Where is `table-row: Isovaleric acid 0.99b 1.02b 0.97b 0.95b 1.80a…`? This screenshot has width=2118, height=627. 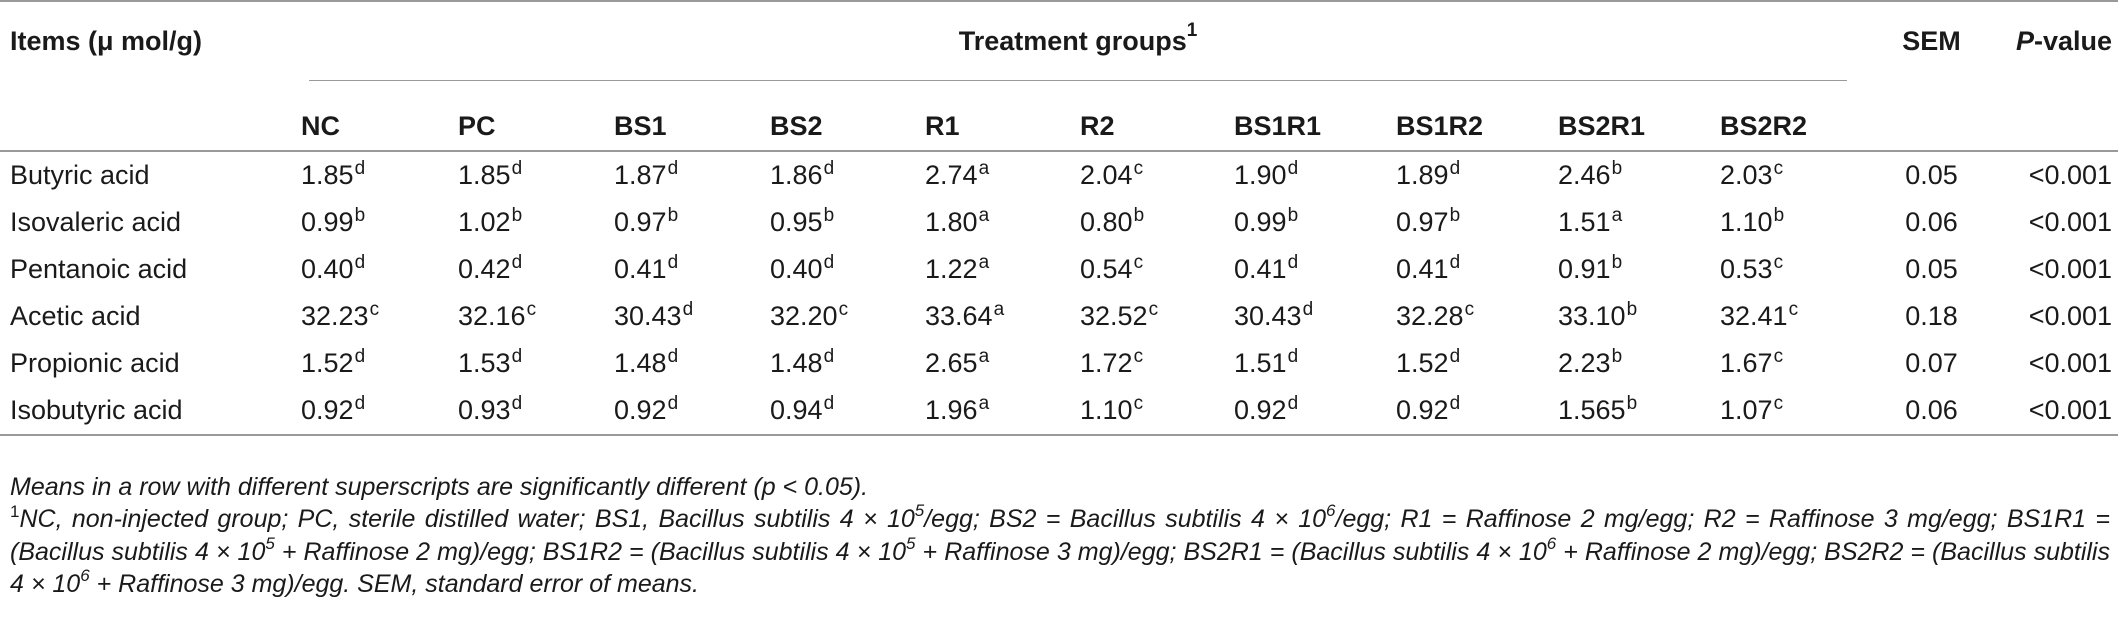 table-row: Isovaleric acid 0.99b 1.02b 0.97b 0.95b 1.80a… is located at coordinates (1059, 222).